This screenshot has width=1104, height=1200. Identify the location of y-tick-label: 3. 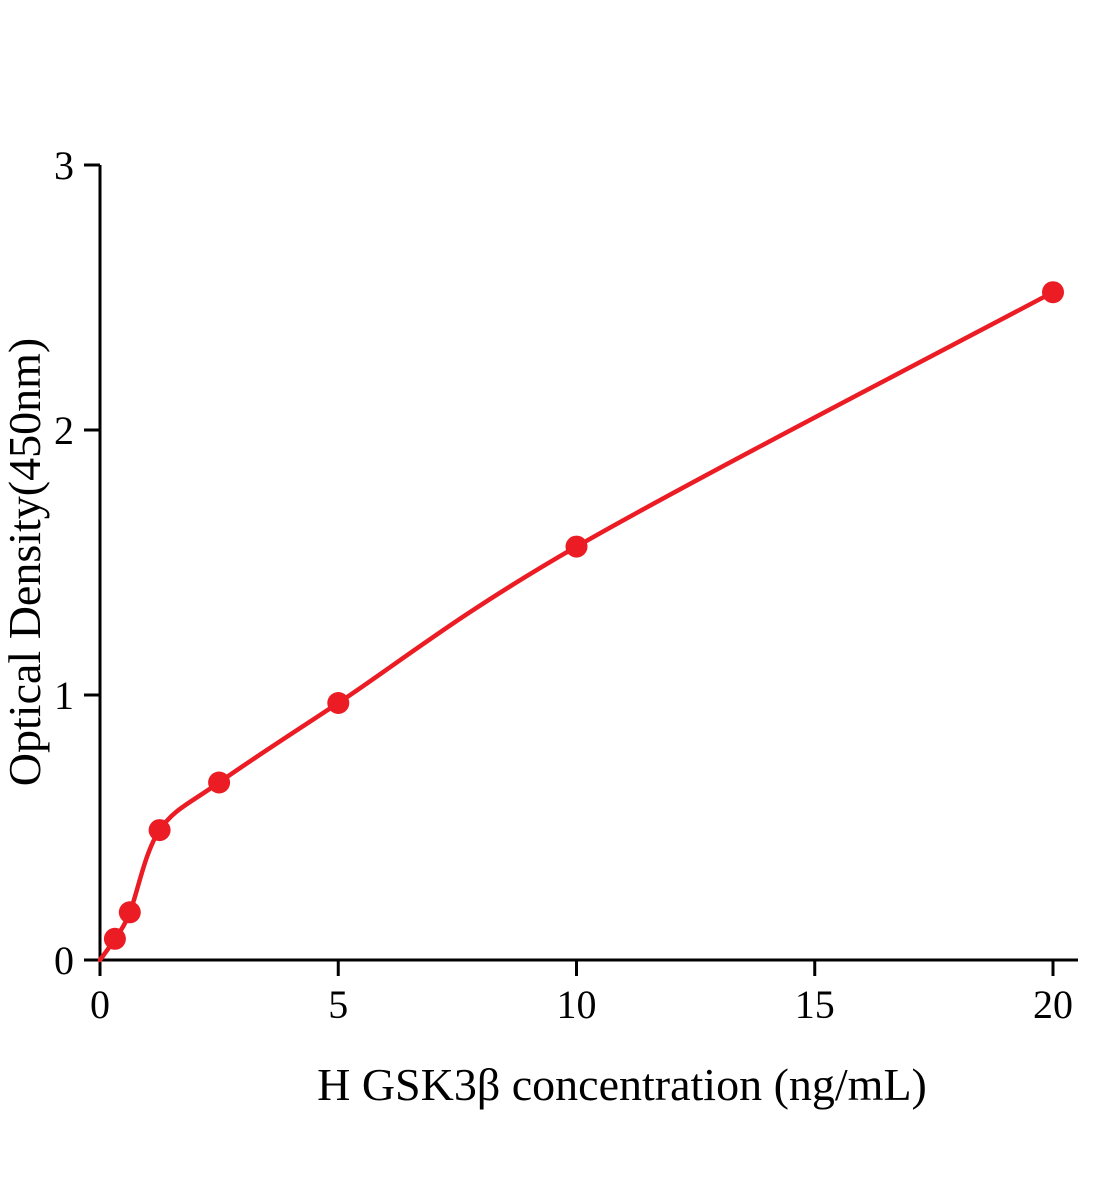
(64, 165).